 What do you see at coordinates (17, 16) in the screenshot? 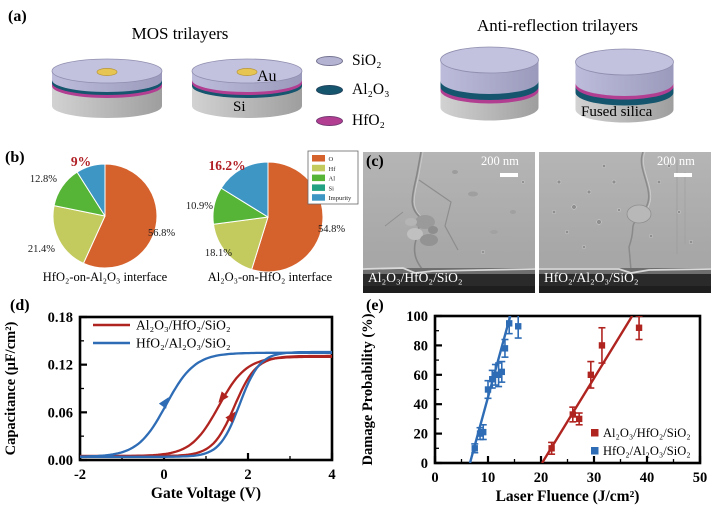
I see `panel-a-label: (a)` at bounding box center [17, 16].